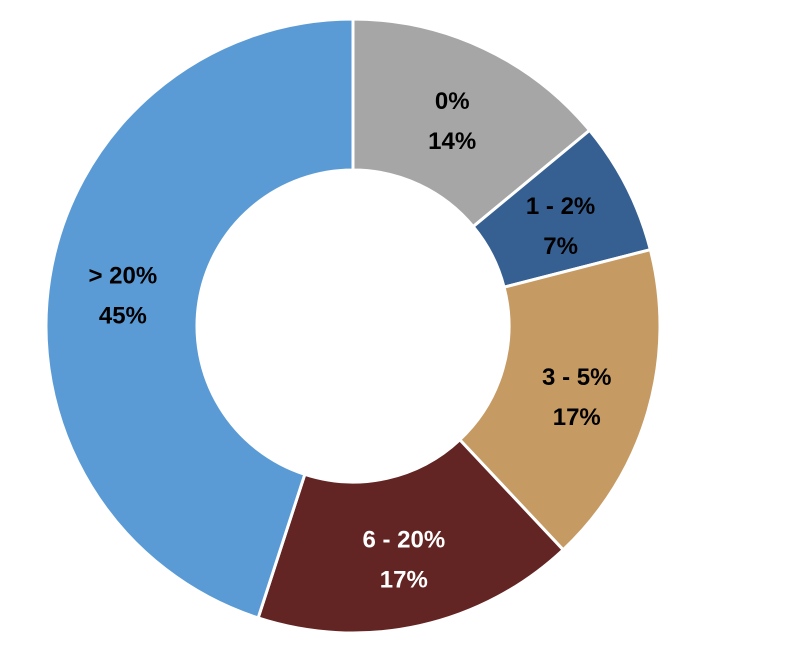 The width and height of the screenshot is (790, 662). I want to click on slice-value-label: 7%, so click(560, 246).